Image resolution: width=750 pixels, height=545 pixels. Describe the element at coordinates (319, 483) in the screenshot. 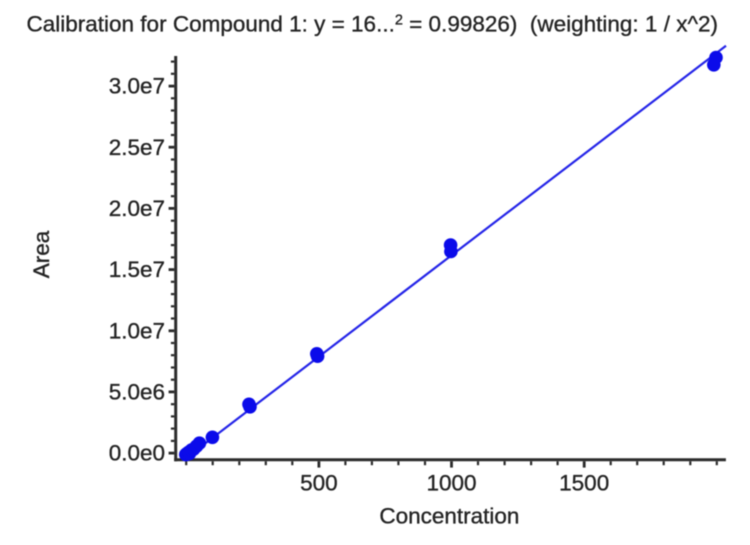

I see `svg-text: 500` at that location.